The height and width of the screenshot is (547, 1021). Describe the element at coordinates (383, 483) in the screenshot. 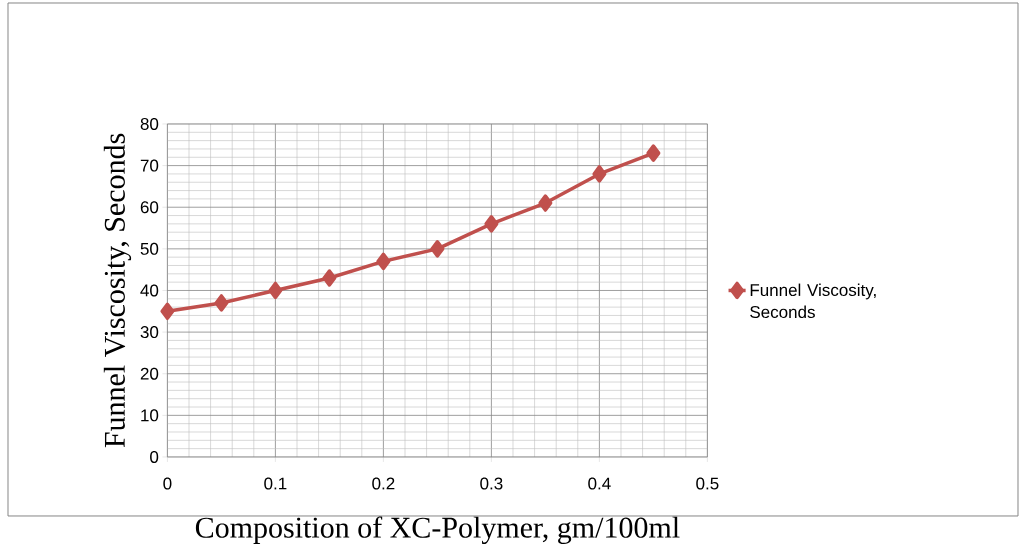

I see `x-tick-label: 0.2` at that location.